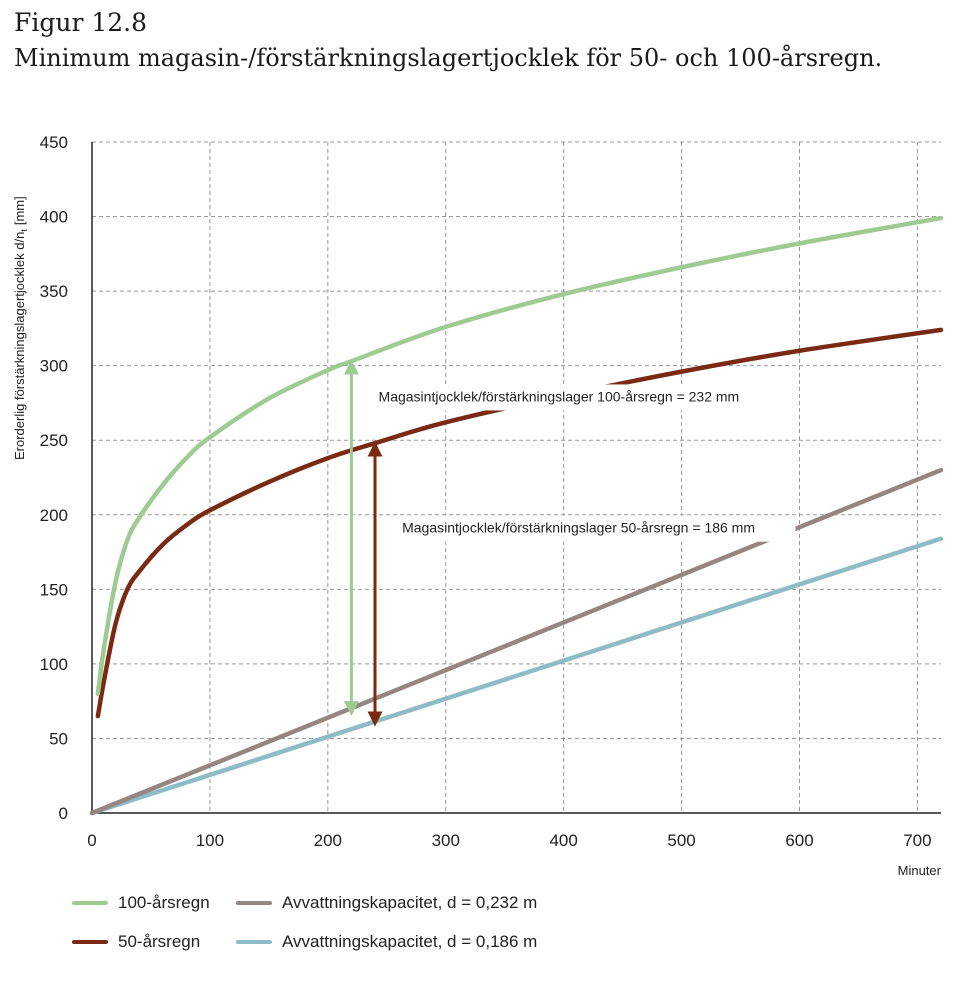 The height and width of the screenshot is (993, 962). I want to click on y-tick-label: 150, so click(54, 589).